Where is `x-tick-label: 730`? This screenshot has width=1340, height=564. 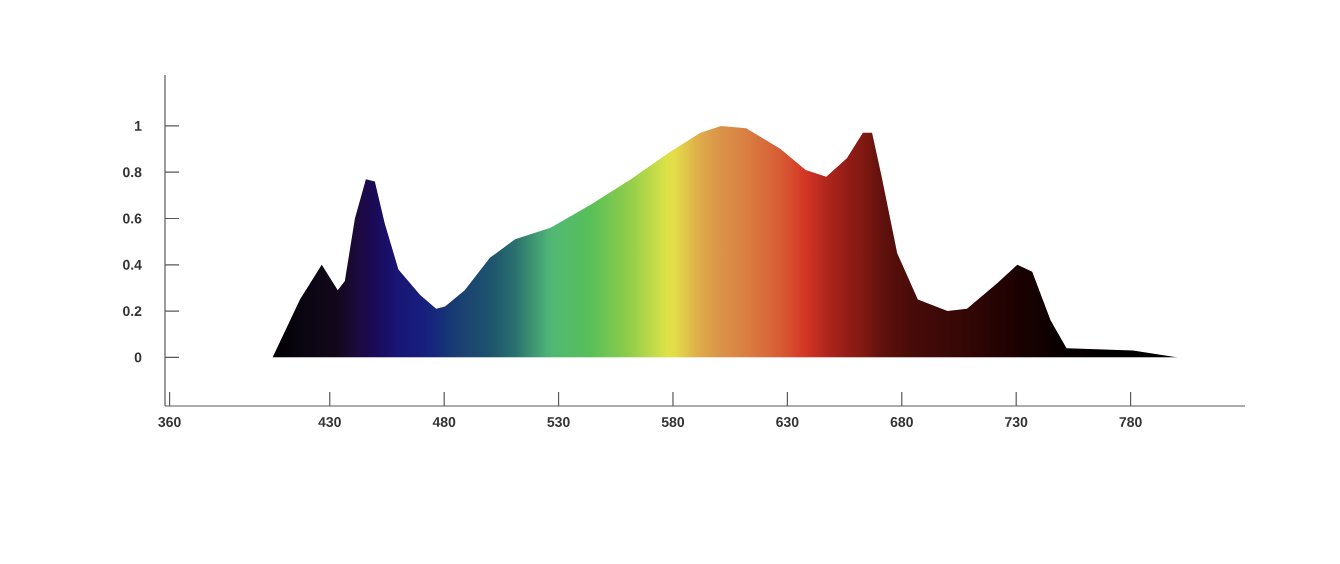 x-tick-label: 730 is located at coordinates (1016, 422).